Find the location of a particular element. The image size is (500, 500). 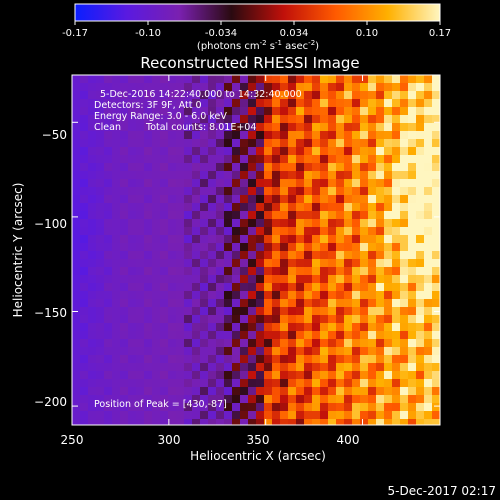

colorbar-tick-label: 0.034 is located at coordinates (294, 33).